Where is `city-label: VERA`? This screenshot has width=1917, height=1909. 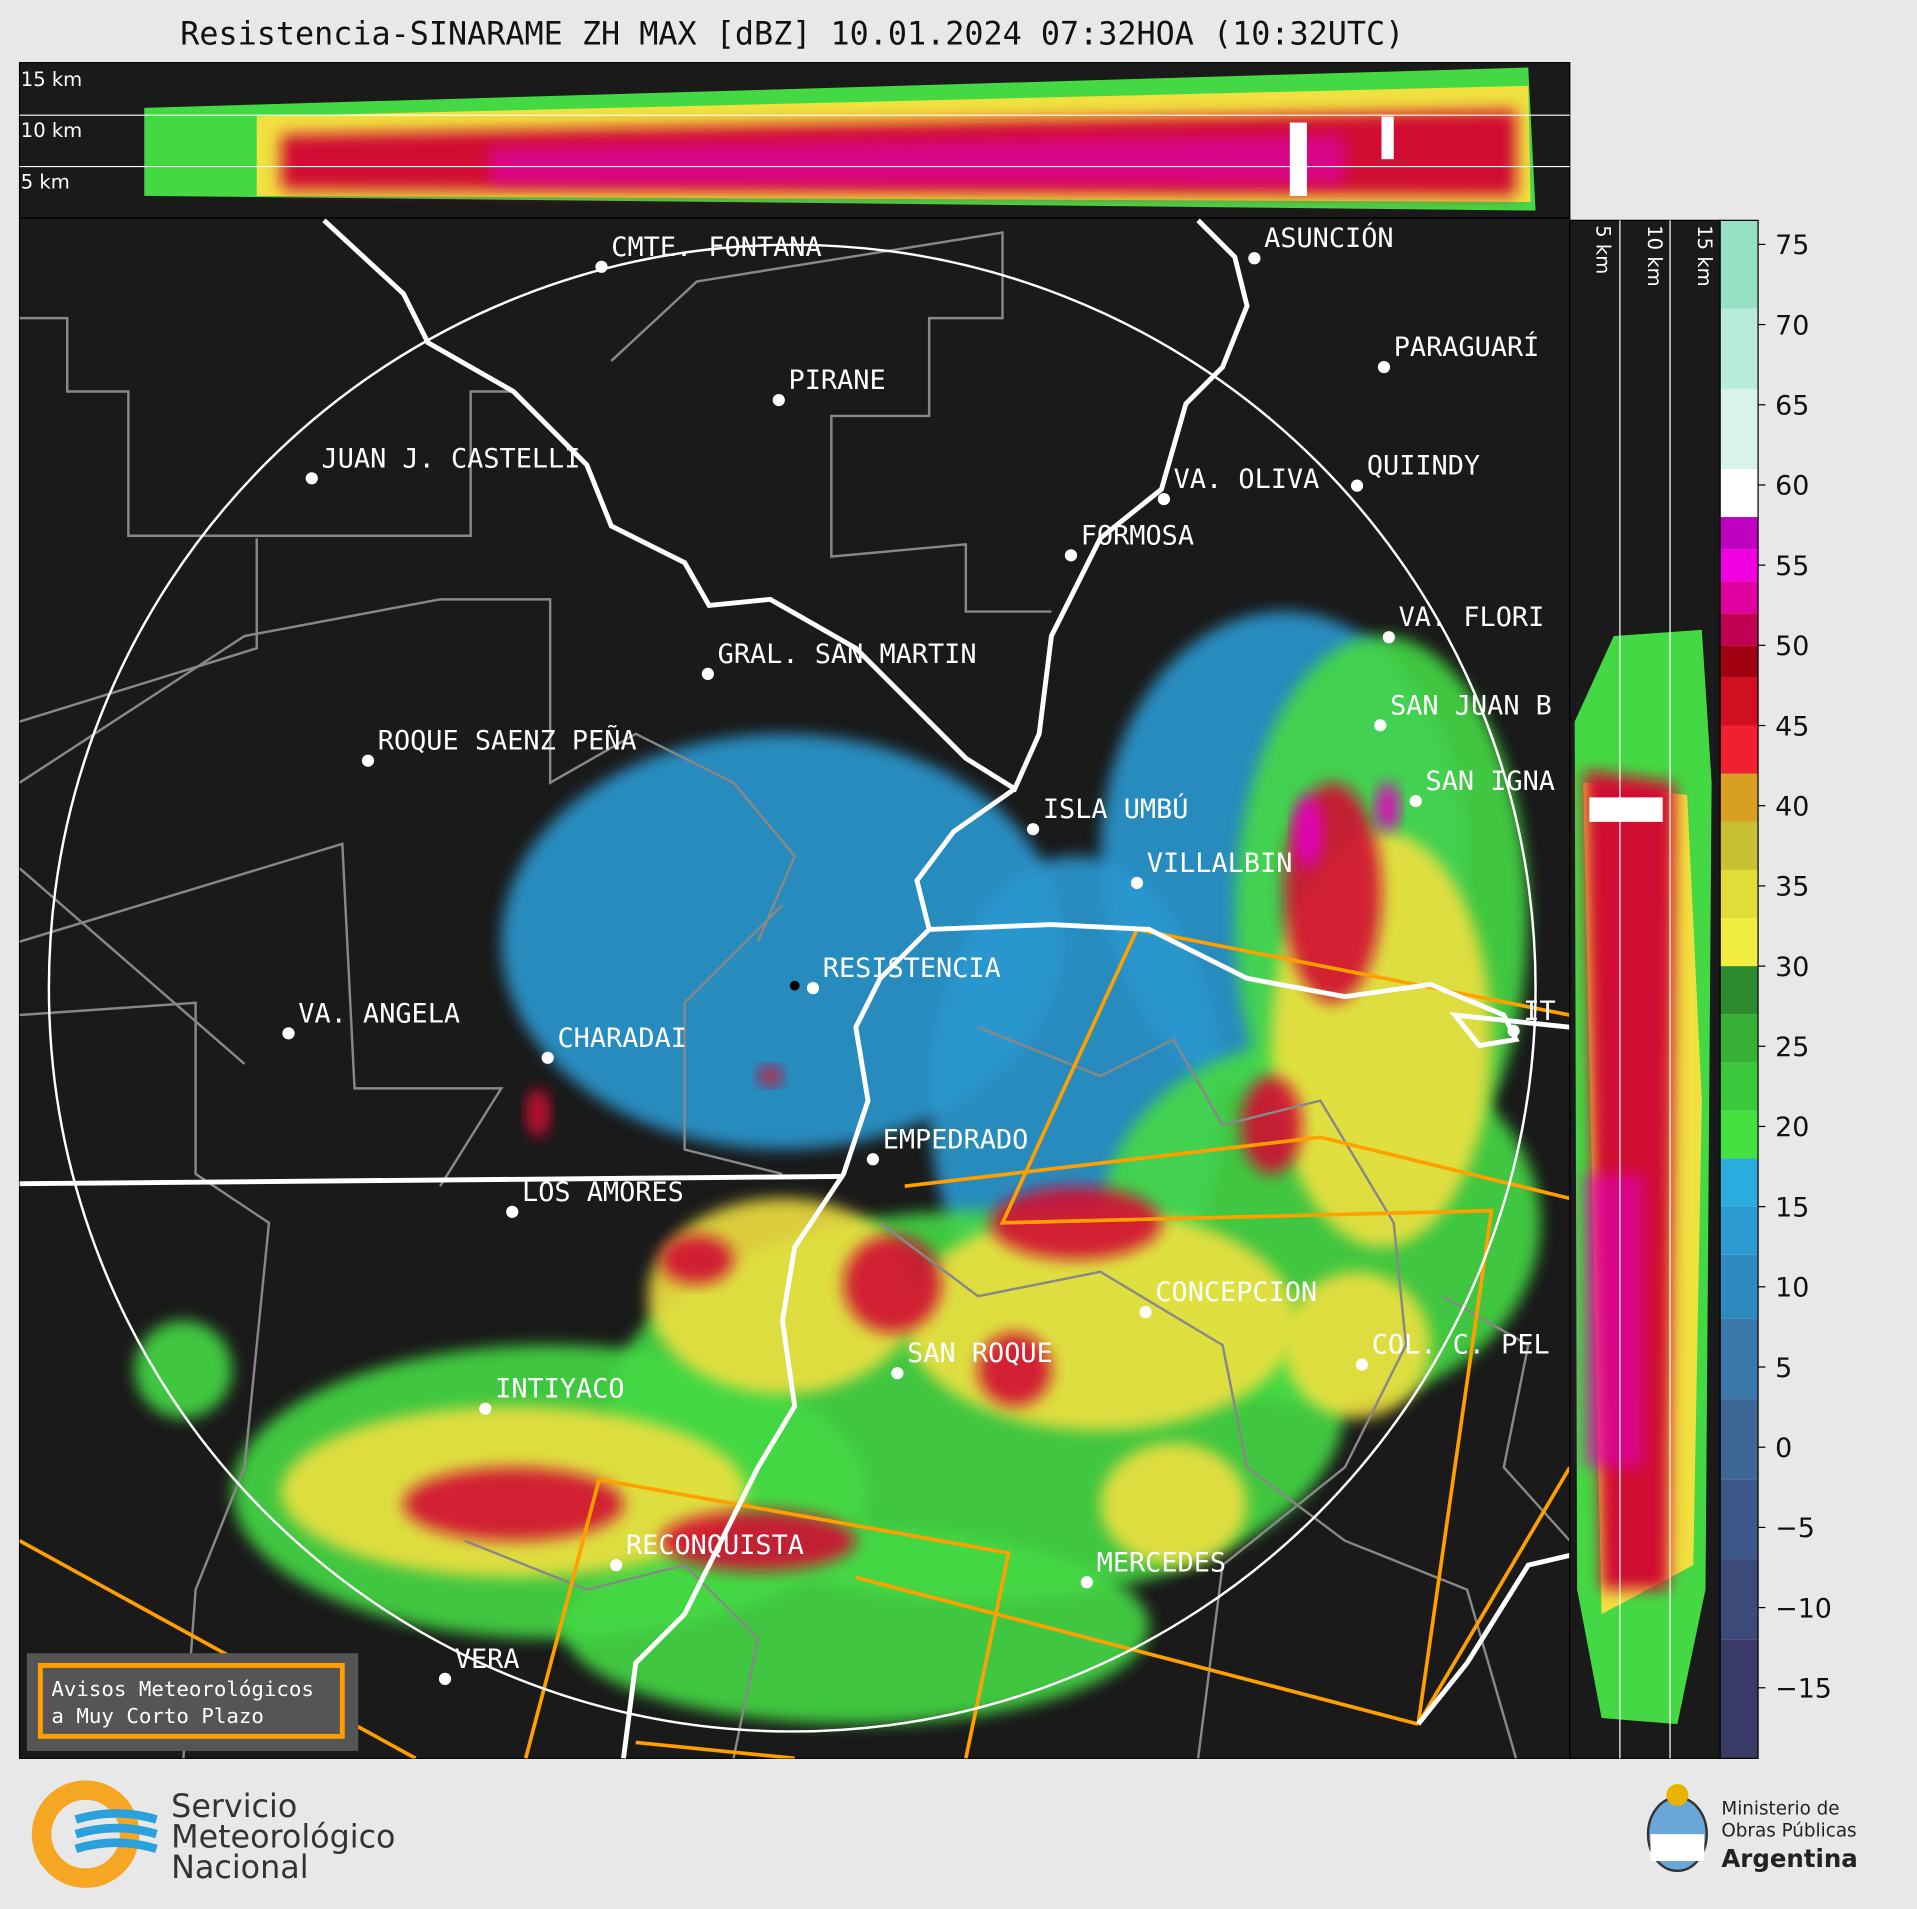
city-label: VERA is located at coordinates (487, 1659).